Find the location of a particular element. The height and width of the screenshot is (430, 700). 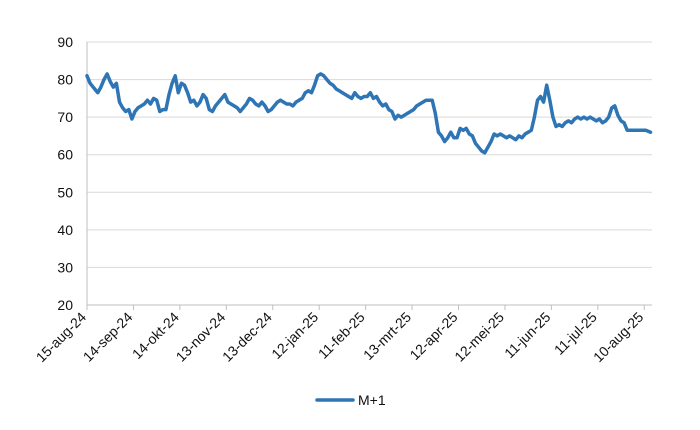

x-tick-label: 13-mrt-25 is located at coordinates (387, 336).